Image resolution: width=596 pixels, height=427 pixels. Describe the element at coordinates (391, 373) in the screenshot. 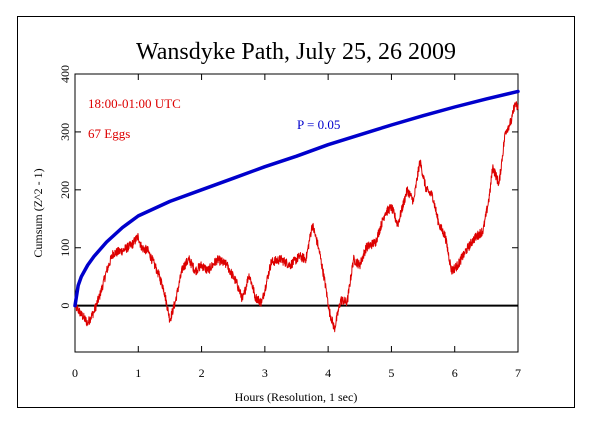

I see `x-tick-label: 5` at that location.